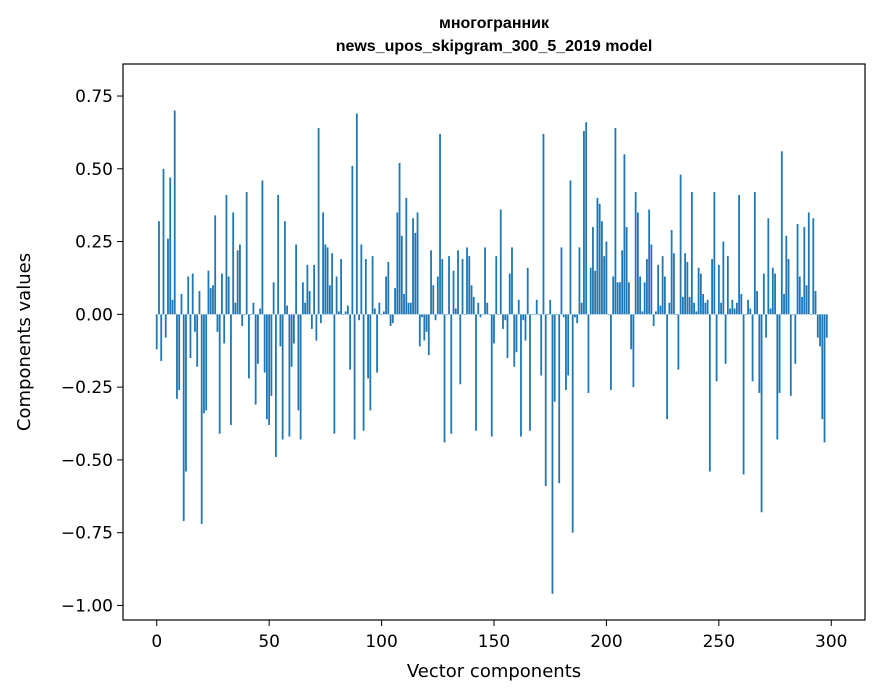  Describe the element at coordinates (606, 642) in the screenshot. I see `x-tick-label: 200` at that location.